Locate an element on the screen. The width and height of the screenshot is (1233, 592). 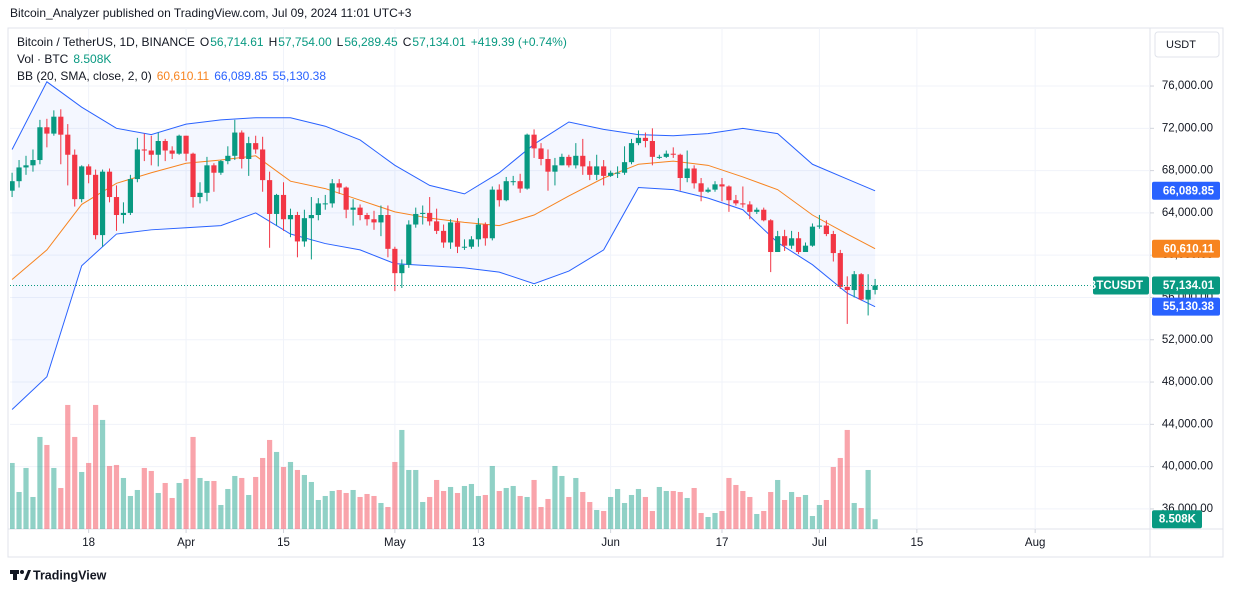
volume-title: Vol · BTC is located at coordinates (43, 59).